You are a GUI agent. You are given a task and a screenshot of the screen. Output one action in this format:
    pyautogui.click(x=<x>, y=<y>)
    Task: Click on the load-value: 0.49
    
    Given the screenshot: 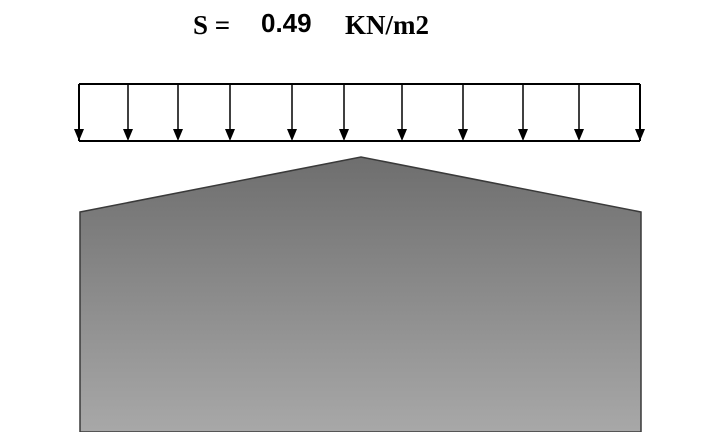 What is the action you would take?
    pyautogui.click(x=286, y=23)
    